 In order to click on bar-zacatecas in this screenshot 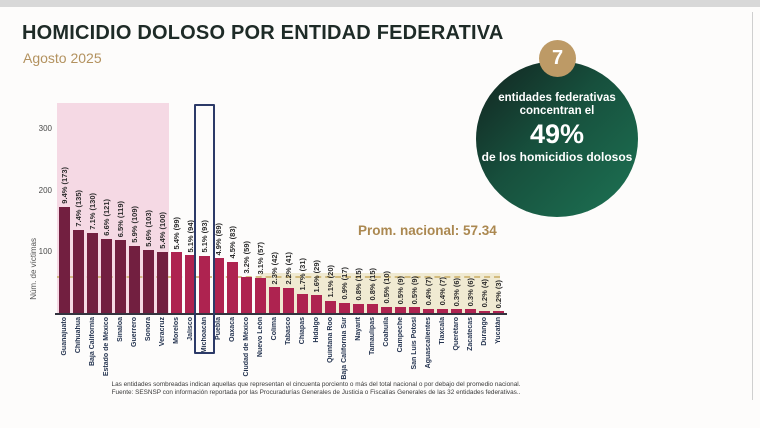, I will do `click(470, 311)`.